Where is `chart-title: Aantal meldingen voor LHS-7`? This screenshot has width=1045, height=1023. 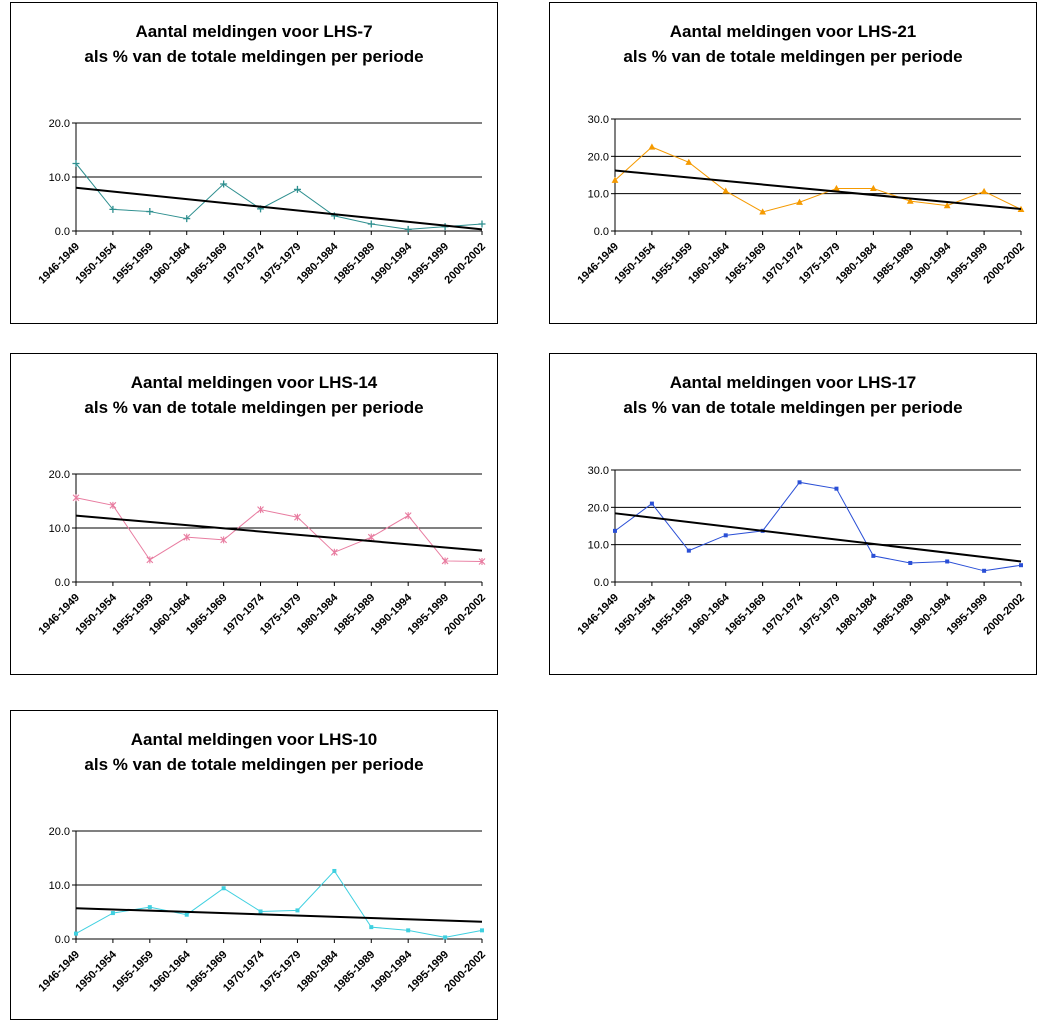 chart-title: Aantal meldingen voor LHS-7 is located at coordinates (253, 31).